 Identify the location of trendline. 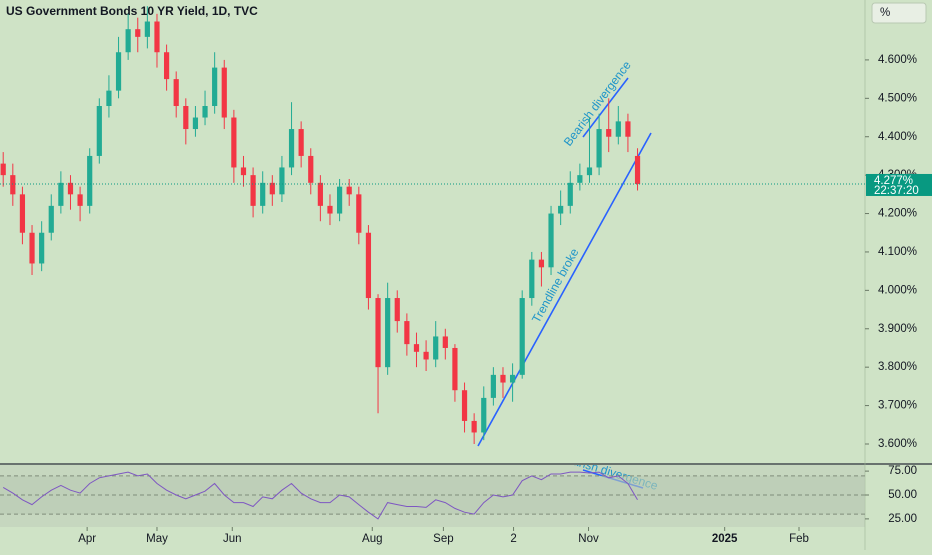
(564, 289).